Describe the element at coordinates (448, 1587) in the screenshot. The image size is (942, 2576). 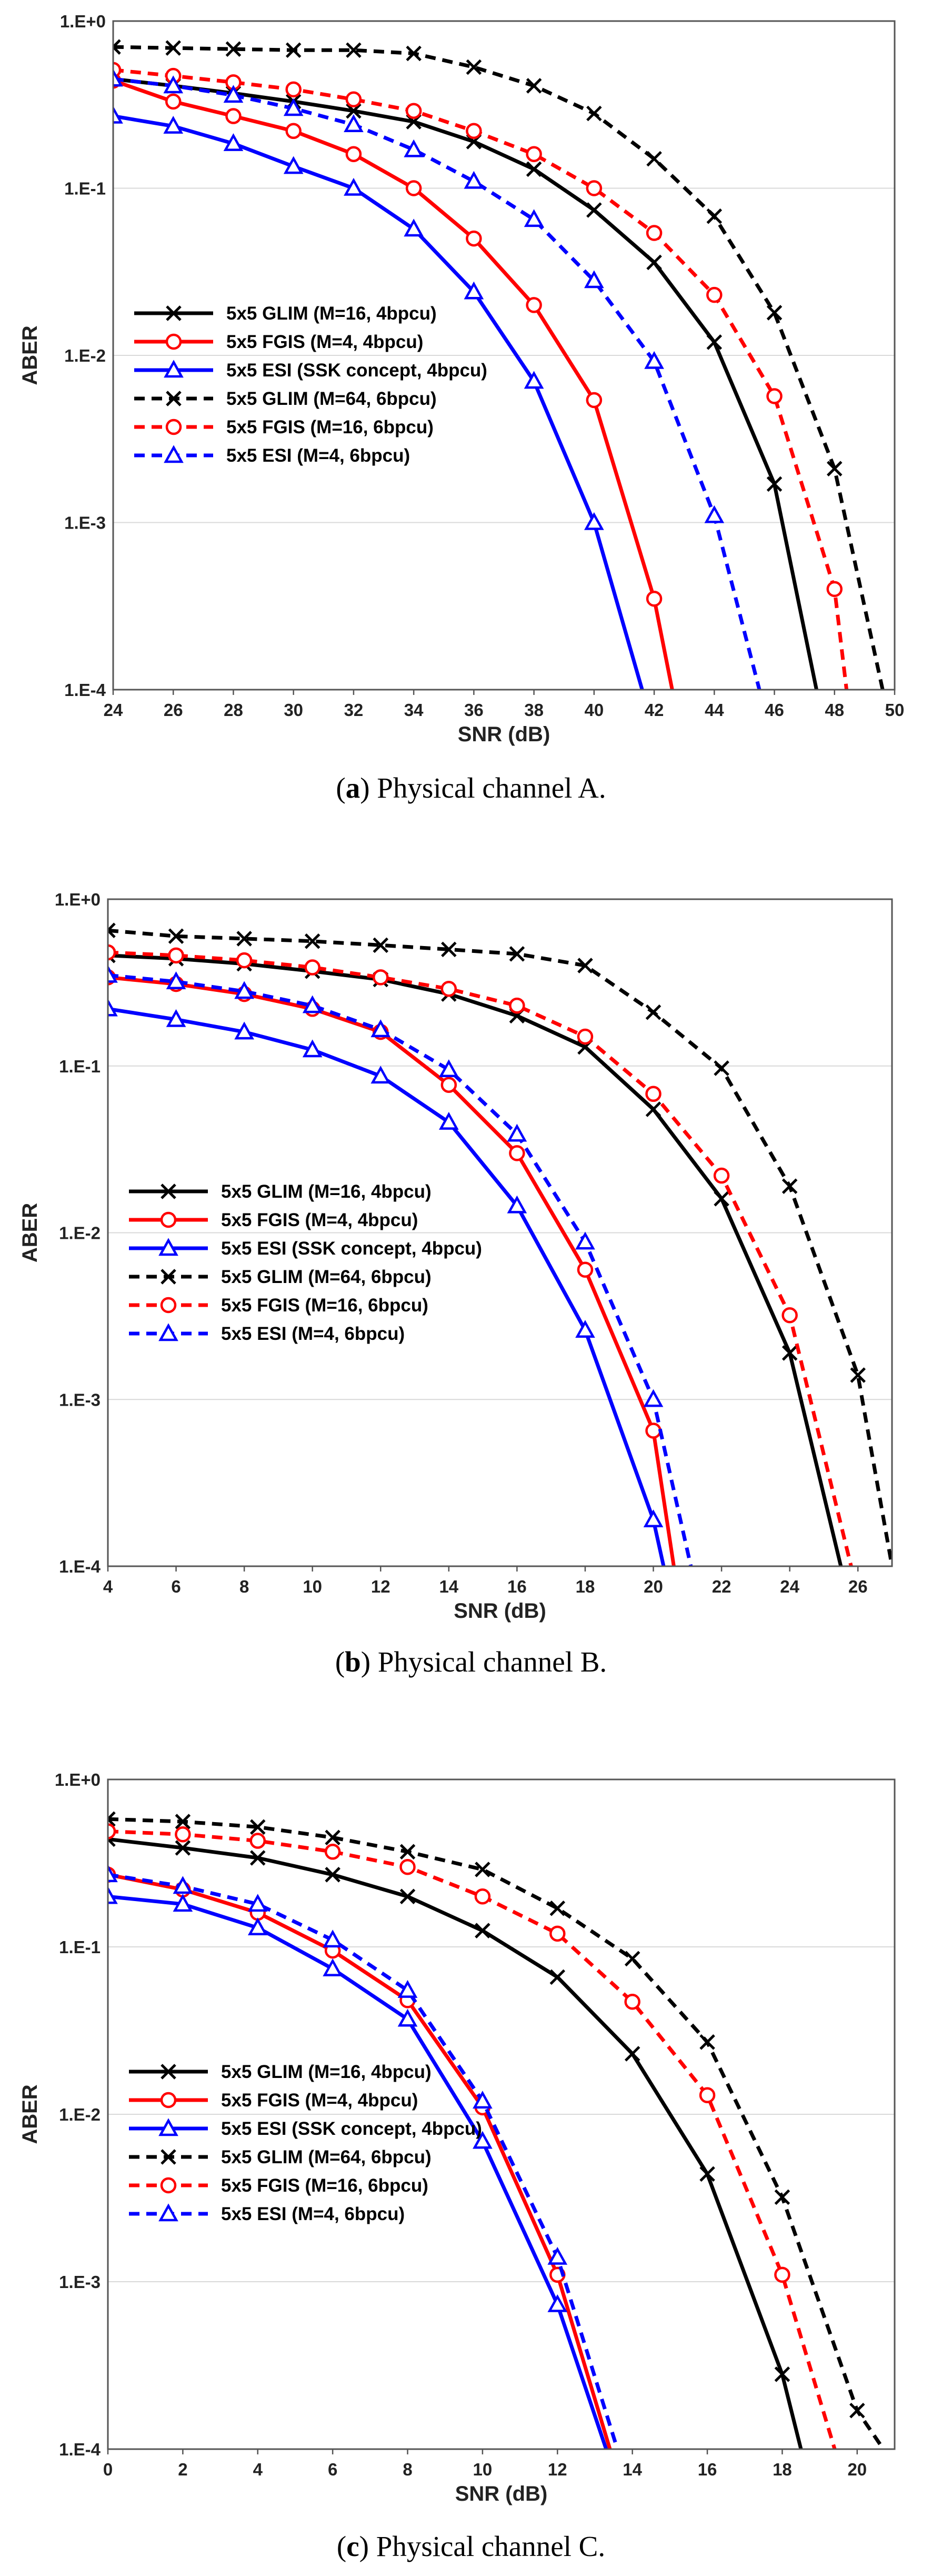
I see `x-tick-label: 14` at that location.